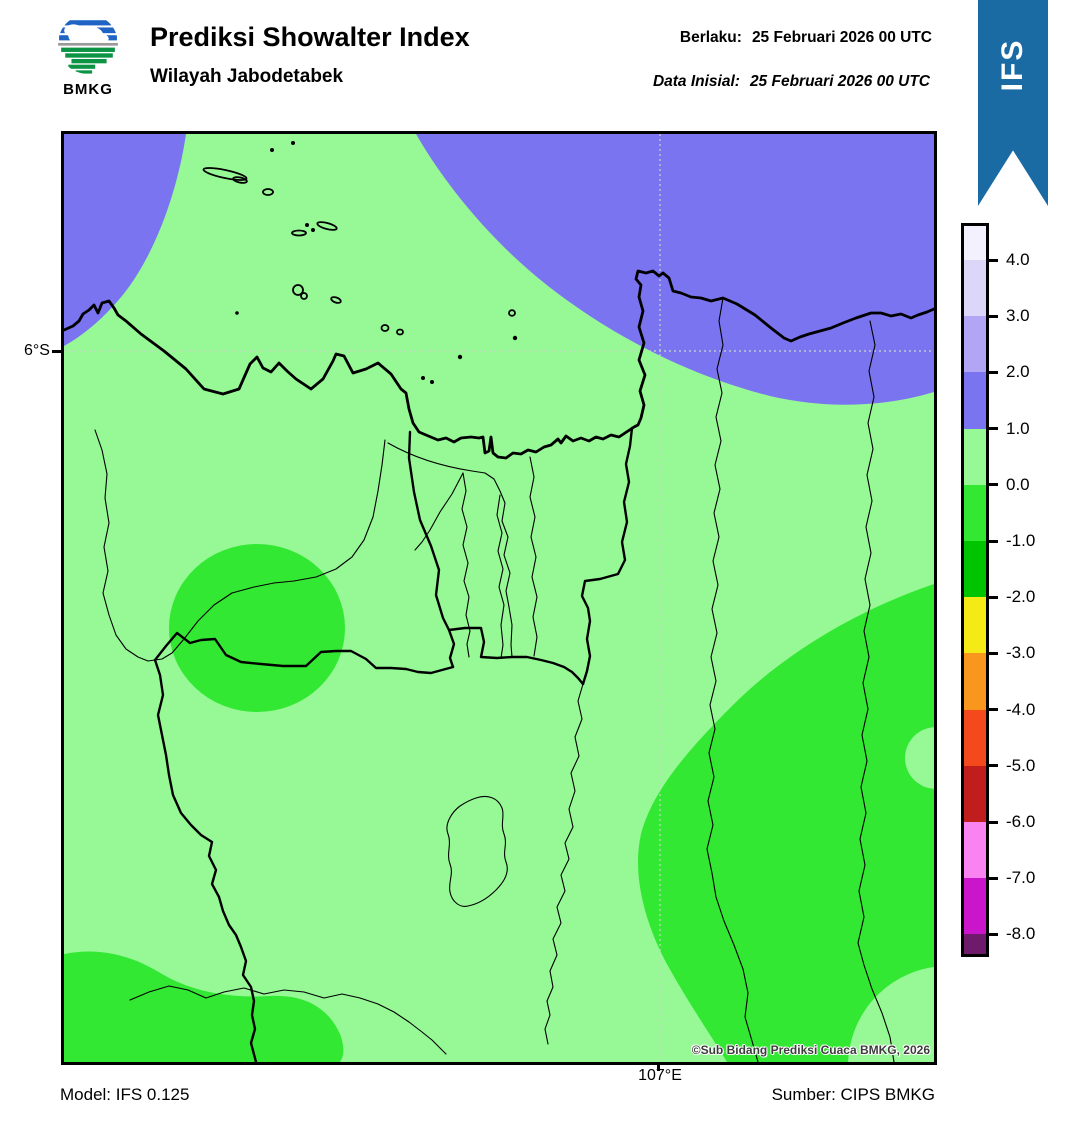  I want to click on lat-axis-tick, so click(56, 351).